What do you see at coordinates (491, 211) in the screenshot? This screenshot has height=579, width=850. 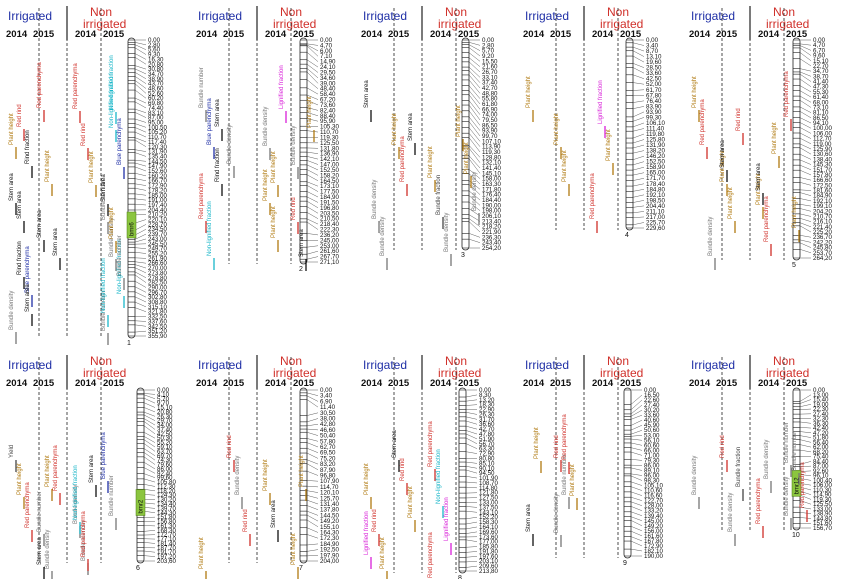 I see `marker-position: 198,00` at bounding box center [491, 211].